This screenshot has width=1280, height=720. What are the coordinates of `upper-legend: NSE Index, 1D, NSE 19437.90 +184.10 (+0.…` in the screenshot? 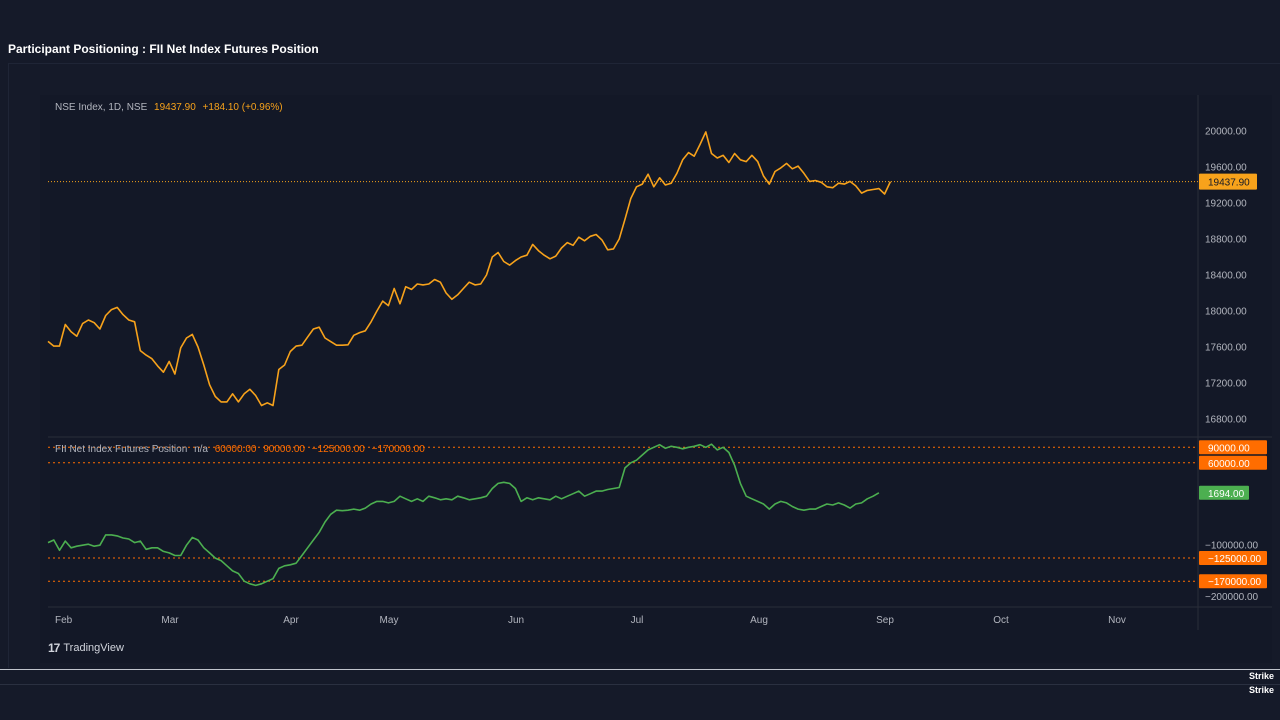 It's located at (171, 107).